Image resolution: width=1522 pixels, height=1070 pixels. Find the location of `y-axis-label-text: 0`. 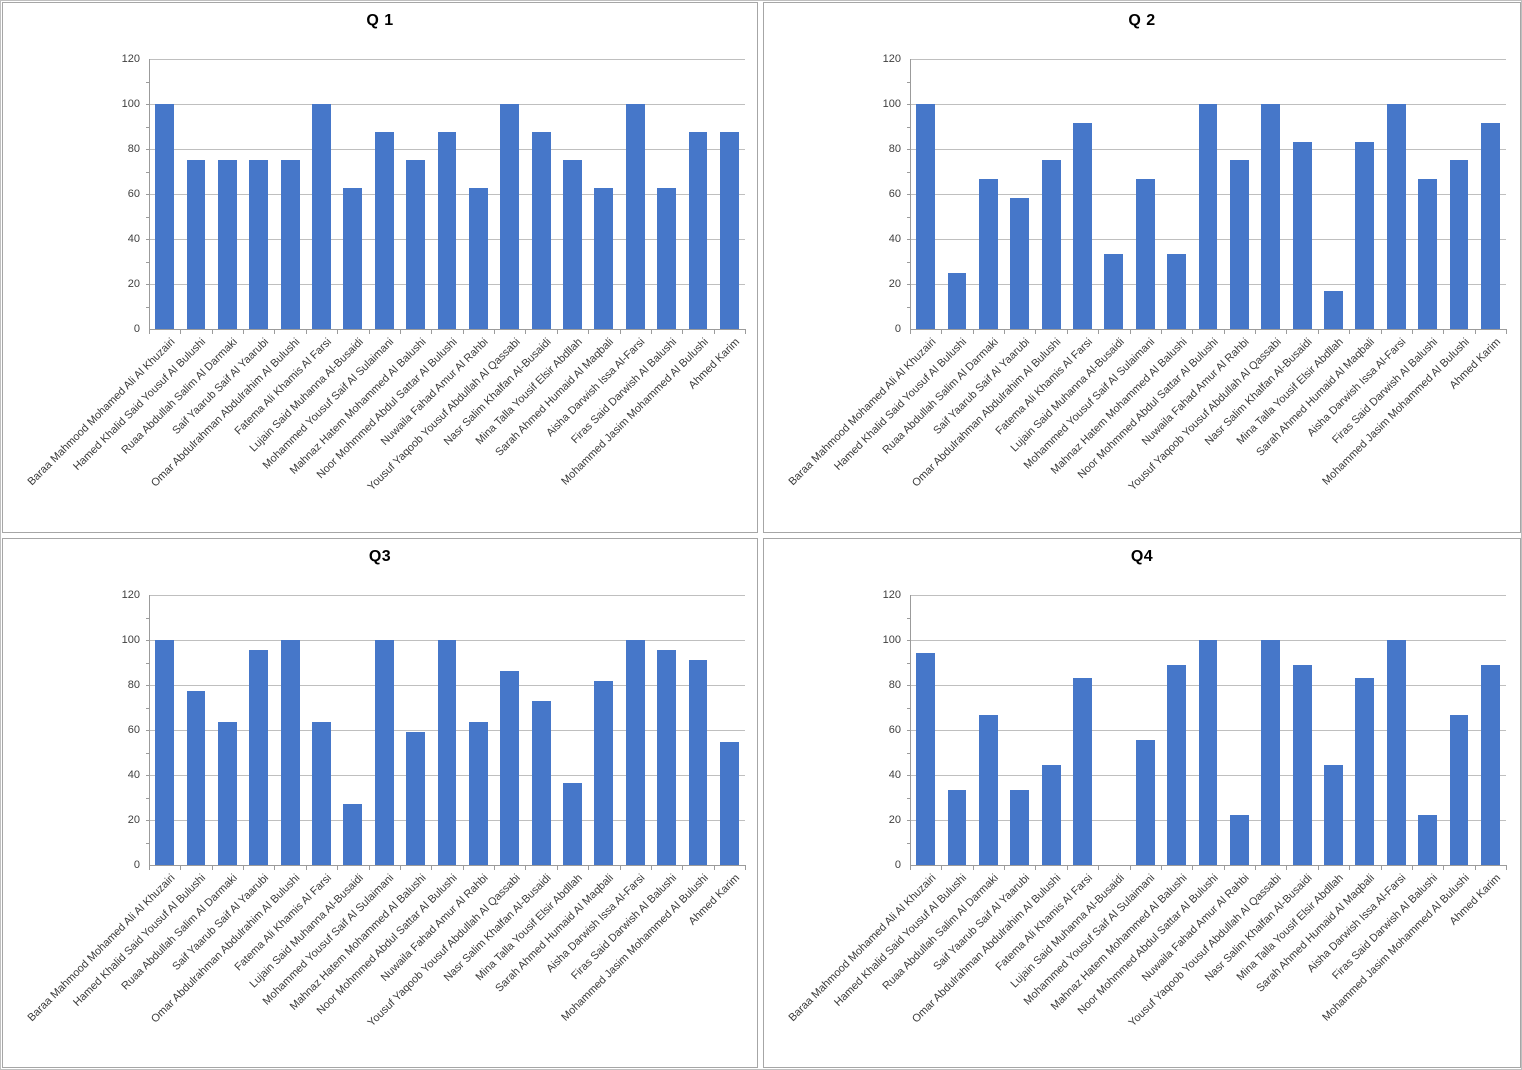

y-axis-label-text: 0 is located at coordinates (136, 865).